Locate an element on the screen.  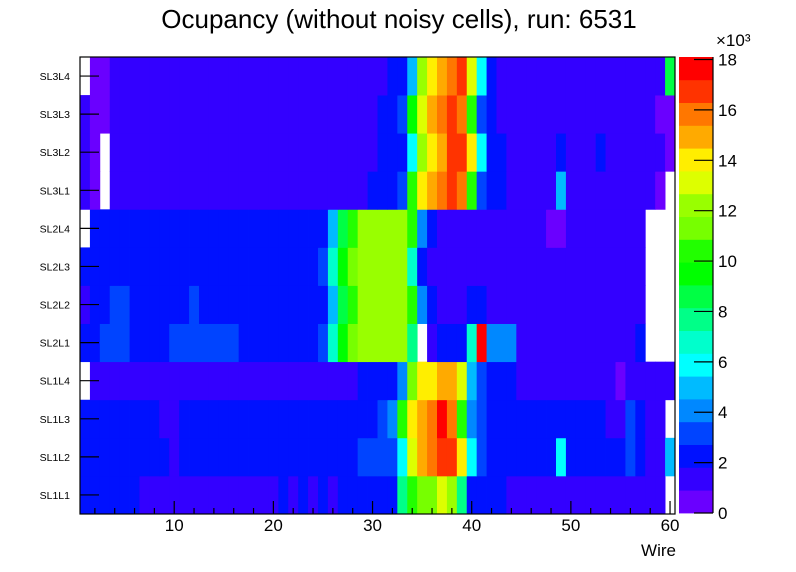
y-tick-label: SL3L1 is located at coordinates (55, 191).